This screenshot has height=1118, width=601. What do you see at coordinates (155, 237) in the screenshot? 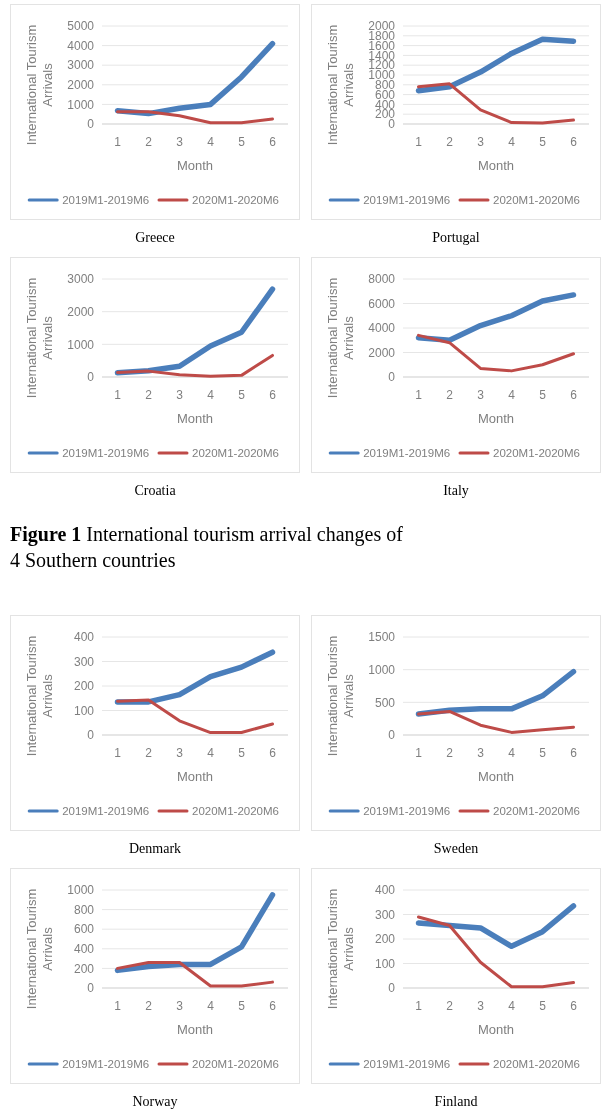
I see `text: Greece` at bounding box center [155, 237].